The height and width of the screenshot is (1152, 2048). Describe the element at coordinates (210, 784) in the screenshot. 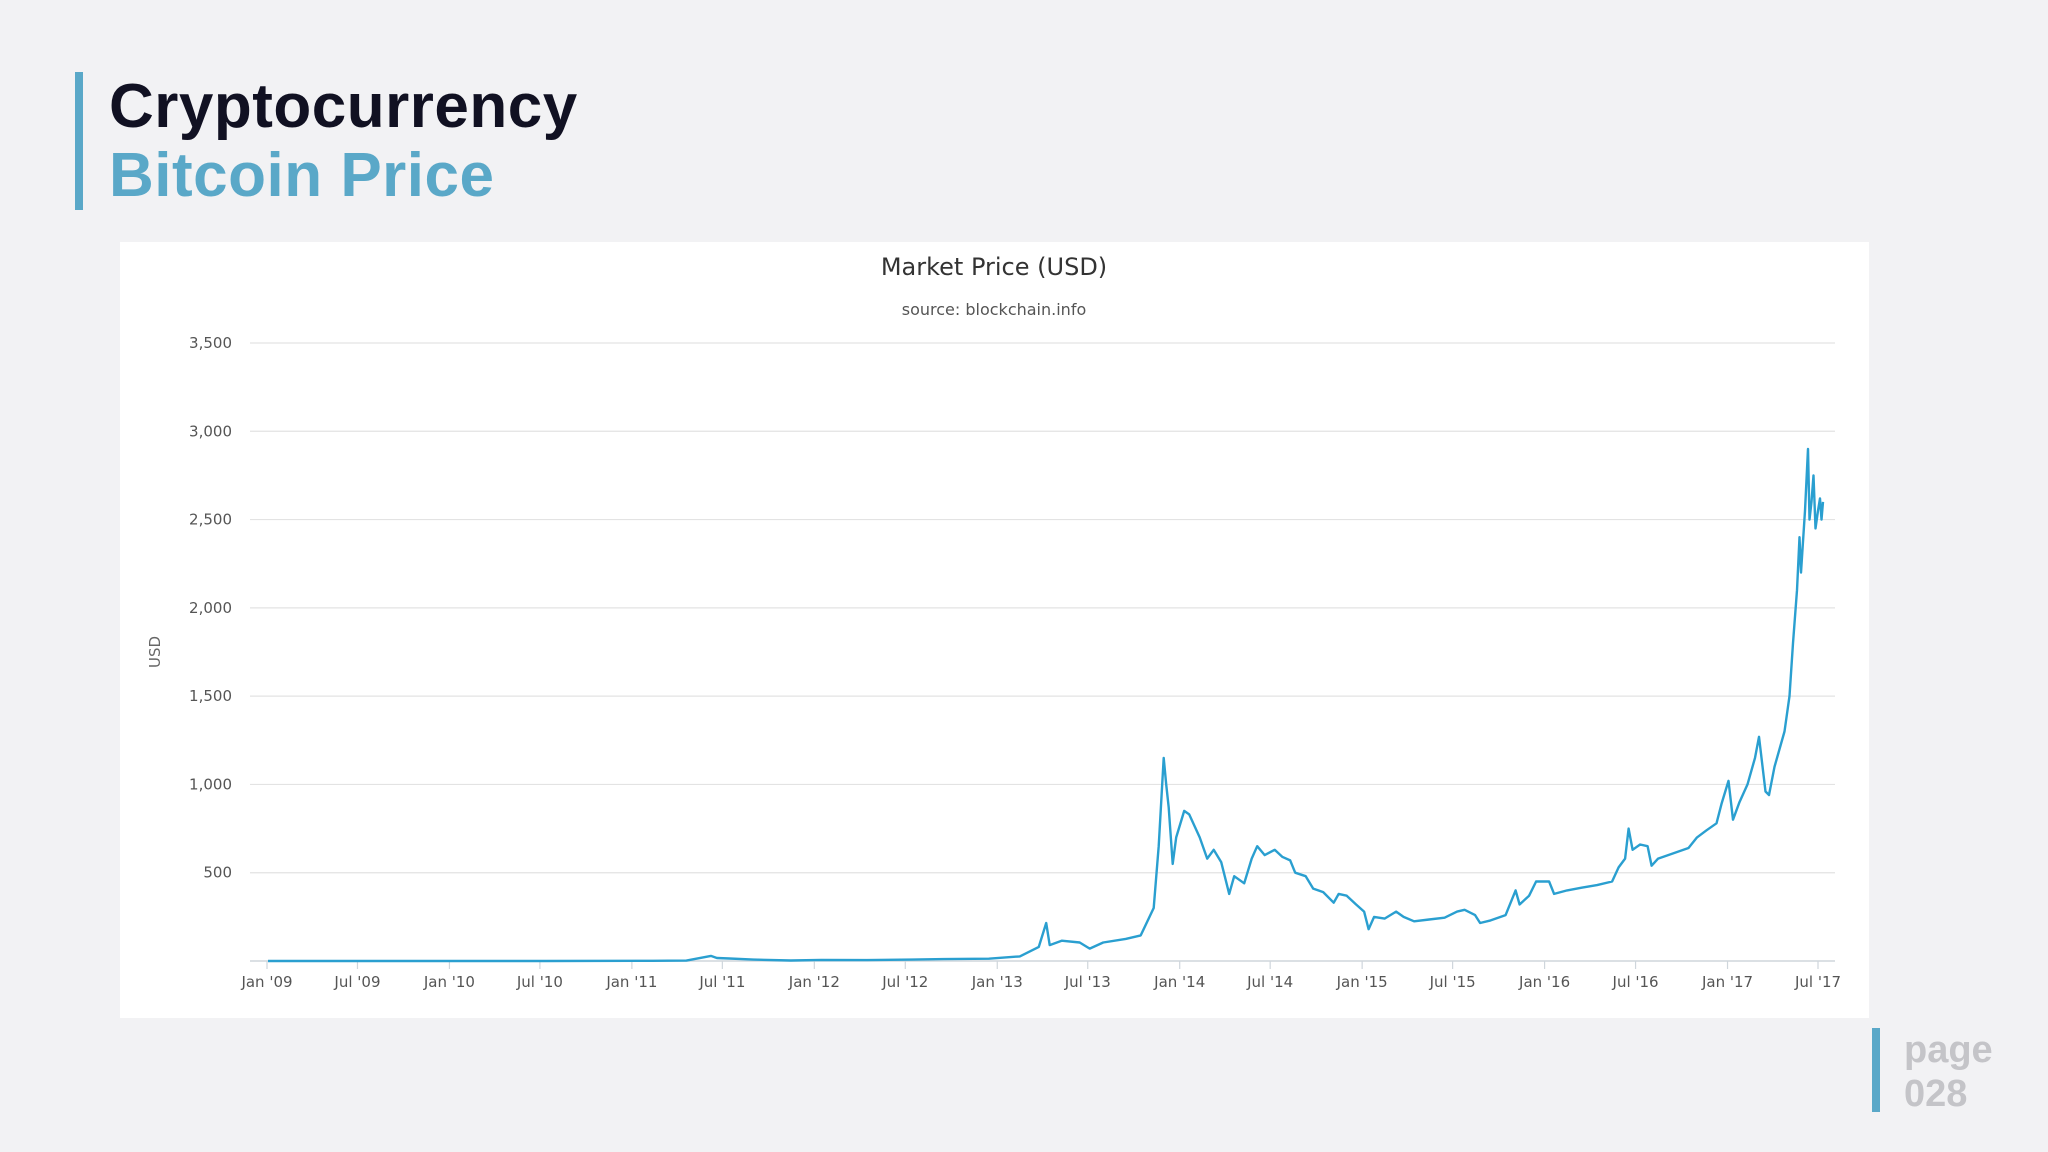

I see `y-tick-label: 1,000` at that location.